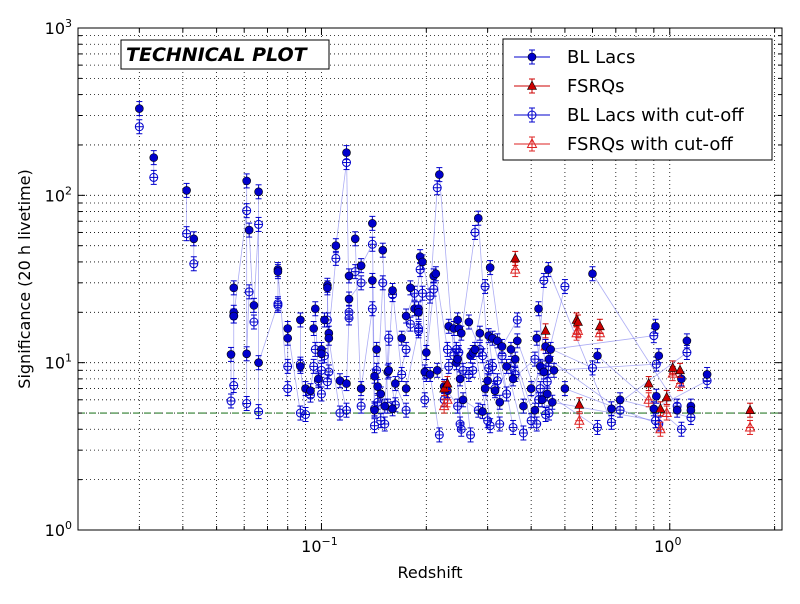  What do you see at coordinates (319, 545) in the screenshot?
I see `x-tick-label: 10⁻¹` at bounding box center [319, 545].